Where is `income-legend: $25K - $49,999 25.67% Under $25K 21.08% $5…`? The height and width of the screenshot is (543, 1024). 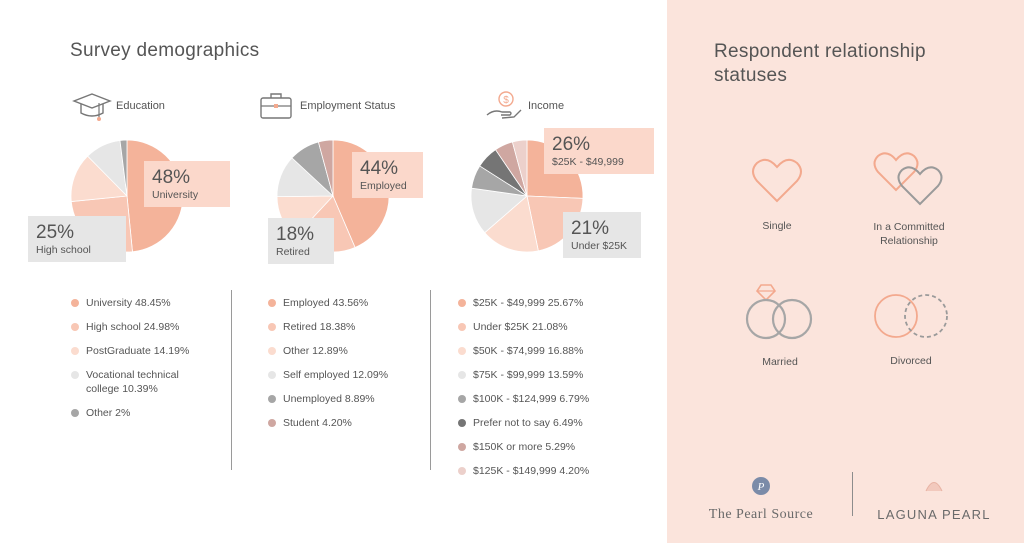 income-legend: $25K - $49,999 25.67% Under $25K 21.08% $5… is located at coordinates (543, 392).